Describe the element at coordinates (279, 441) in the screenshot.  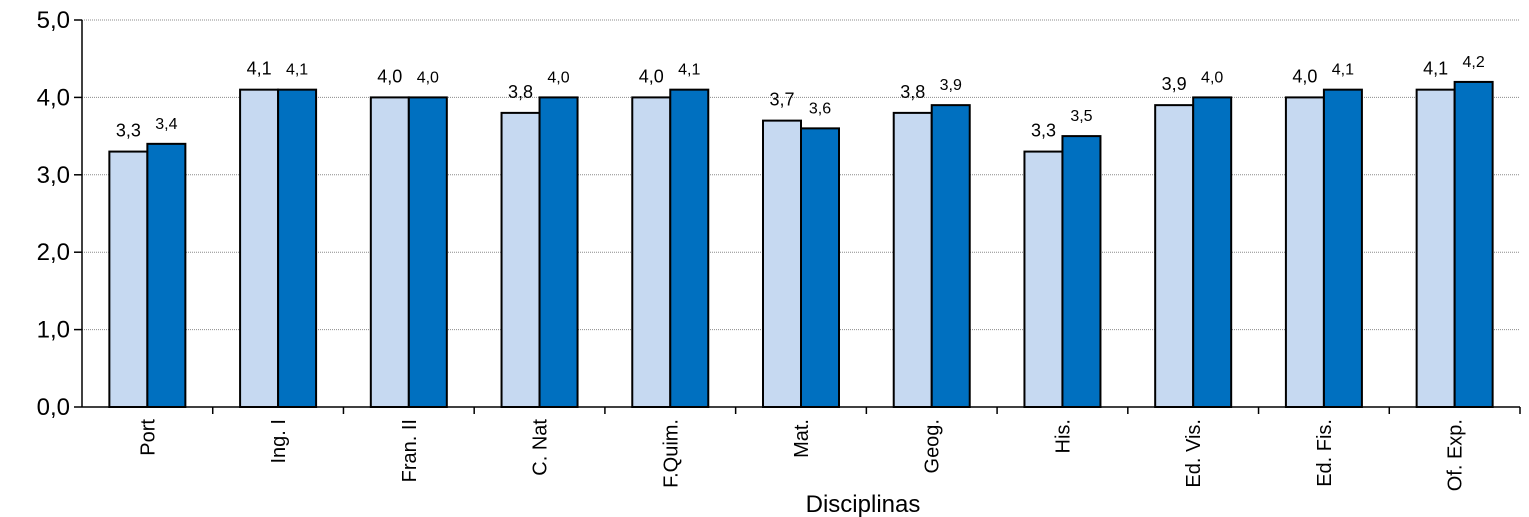
I see `x-tick-label: Ing. I` at that location.